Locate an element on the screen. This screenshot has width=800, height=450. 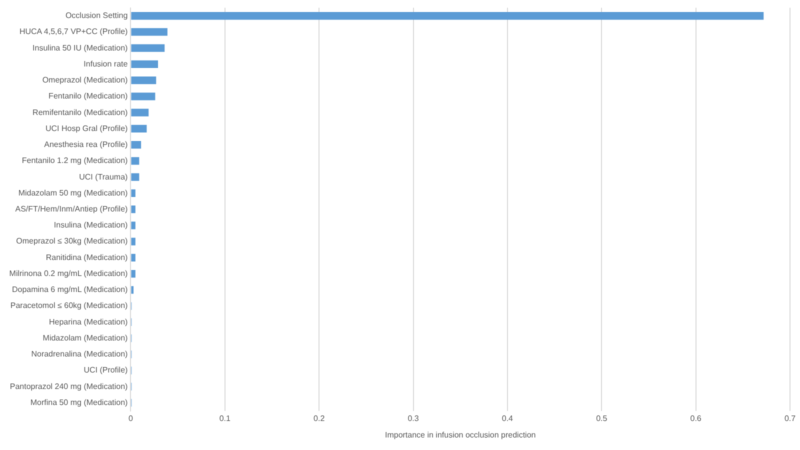
x-tick-label: 0.4 is located at coordinates (508, 418).